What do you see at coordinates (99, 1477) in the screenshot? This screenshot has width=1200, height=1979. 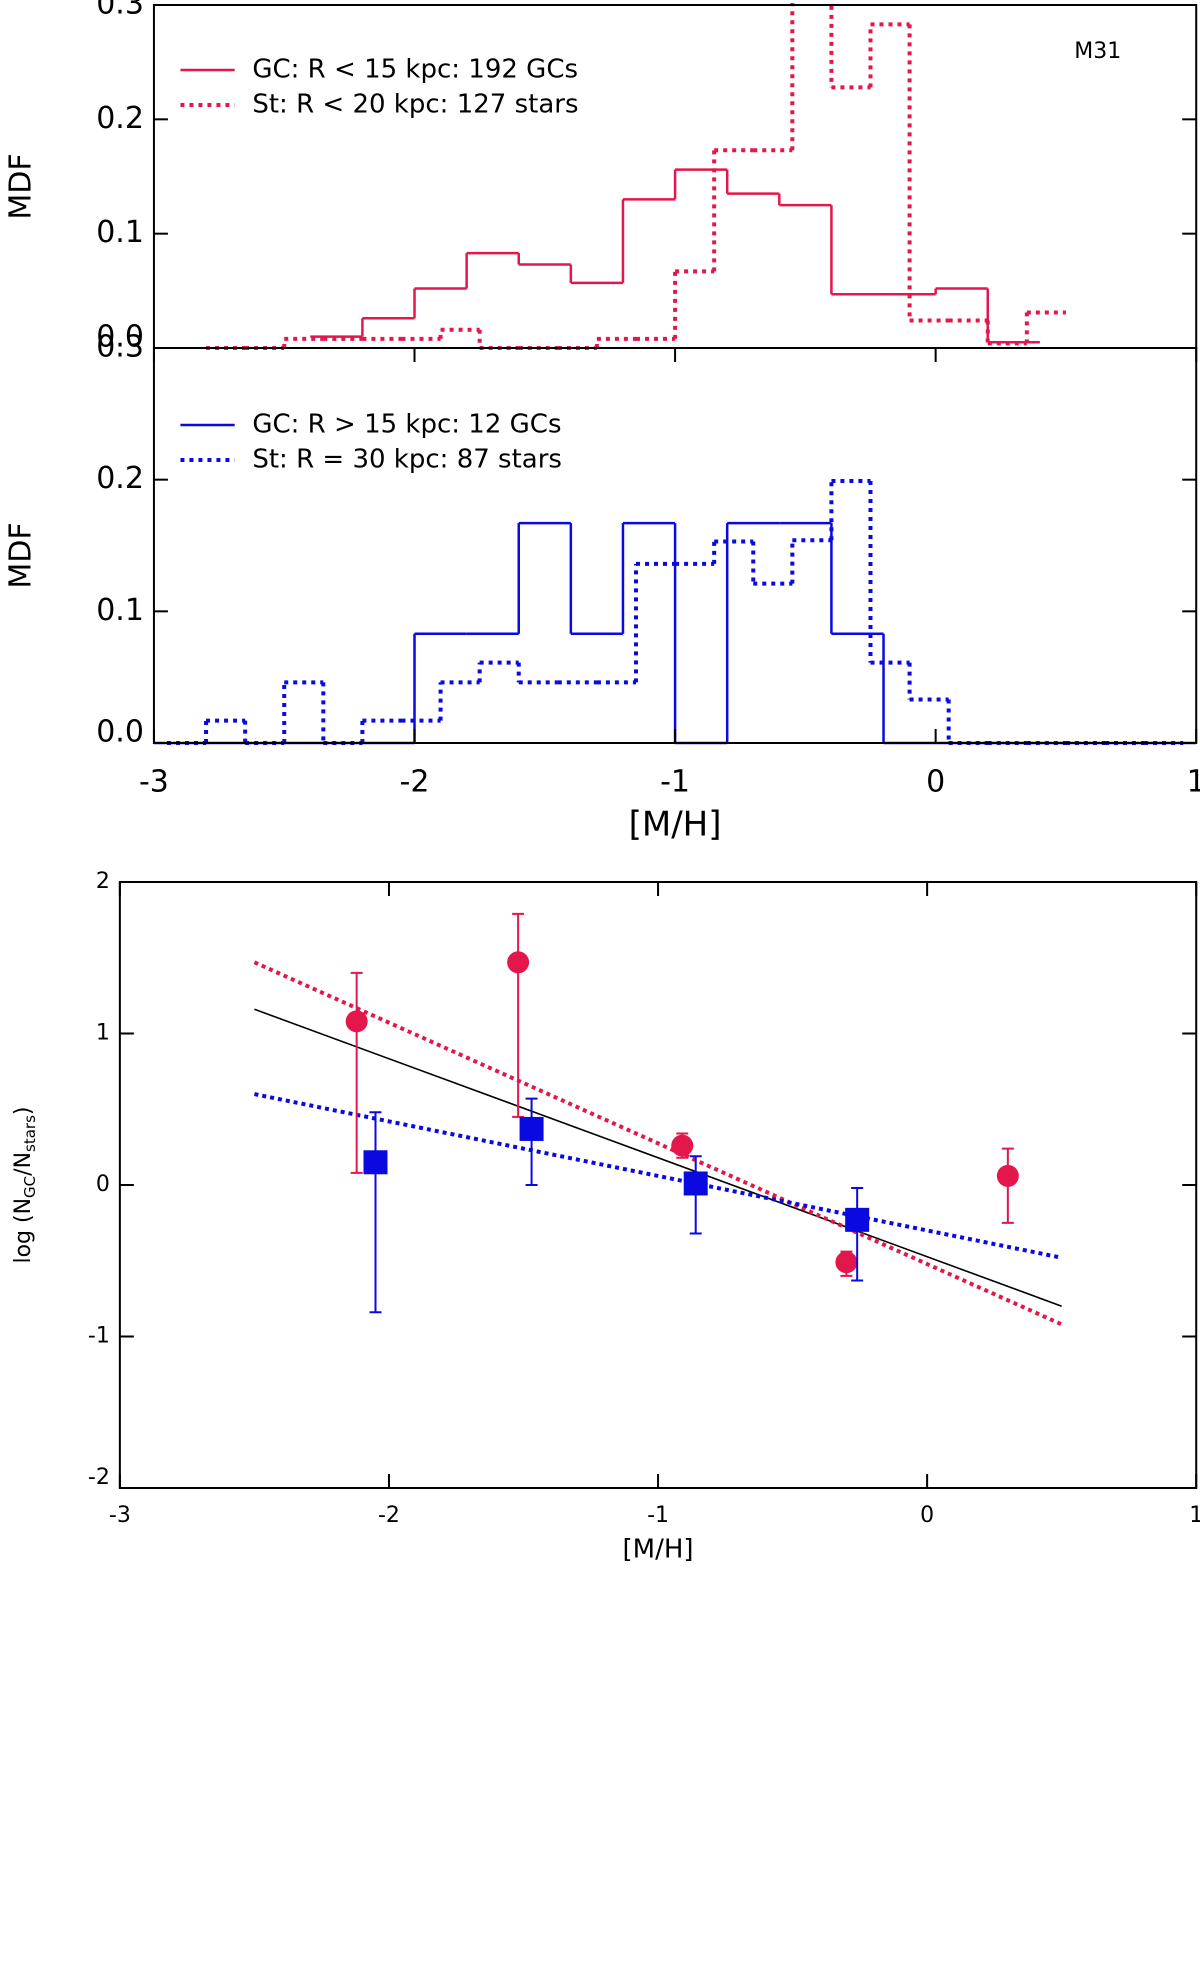 I see `y-tick-label: -2` at bounding box center [99, 1477].